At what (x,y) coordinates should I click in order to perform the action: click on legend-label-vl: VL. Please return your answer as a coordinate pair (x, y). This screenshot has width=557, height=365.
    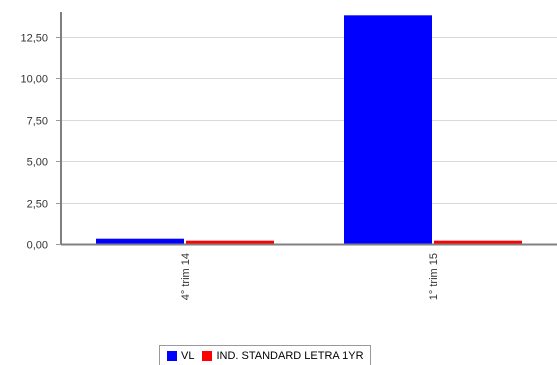
    Looking at the image, I should click on (188, 355).